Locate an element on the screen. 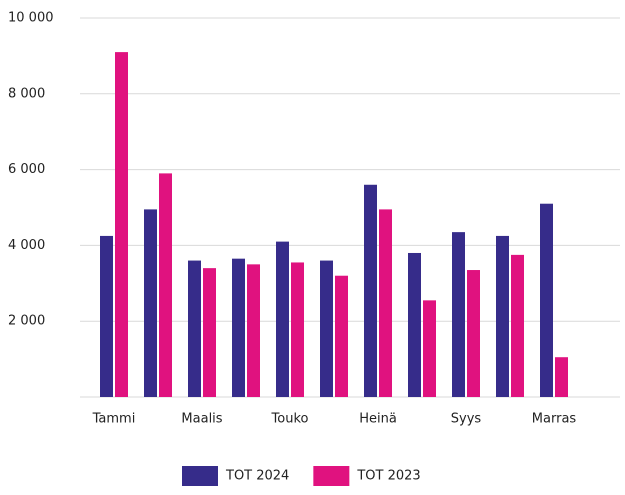  x-tick-label: Heinä is located at coordinates (378, 419).